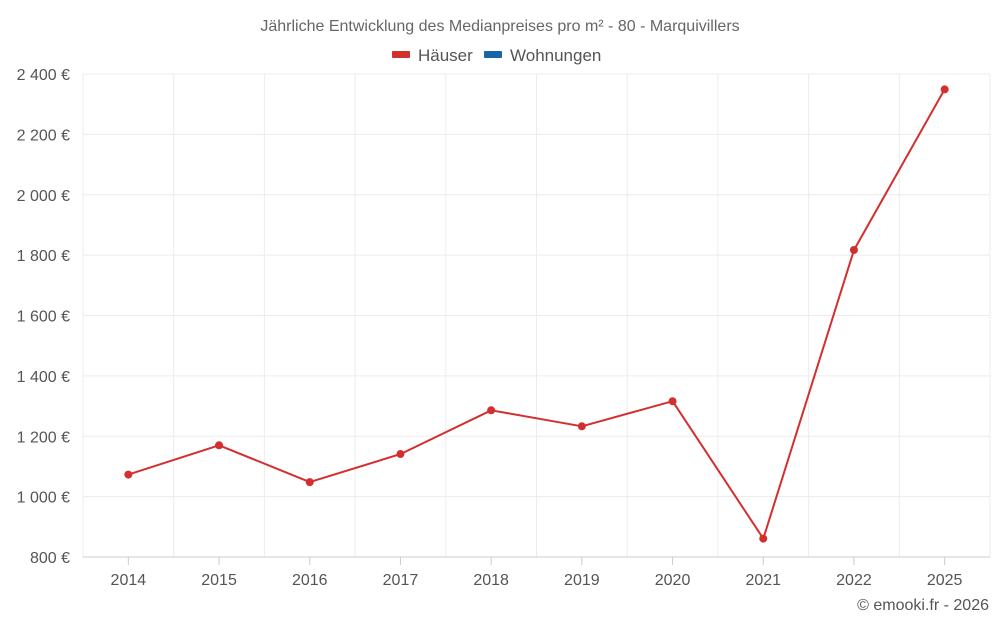 The width and height of the screenshot is (1000, 625). What do you see at coordinates (445, 55) in the screenshot?
I see `legend-label-haeuser: Häuser` at bounding box center [445, 55].